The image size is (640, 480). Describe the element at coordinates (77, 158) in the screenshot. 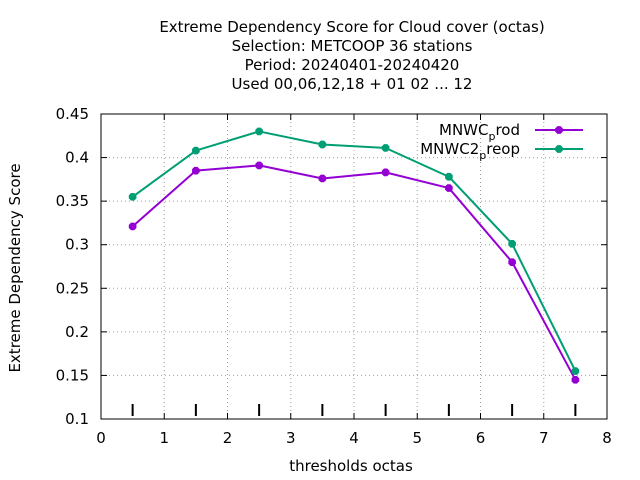

I see `y-tick-label: 0.4` at that location.